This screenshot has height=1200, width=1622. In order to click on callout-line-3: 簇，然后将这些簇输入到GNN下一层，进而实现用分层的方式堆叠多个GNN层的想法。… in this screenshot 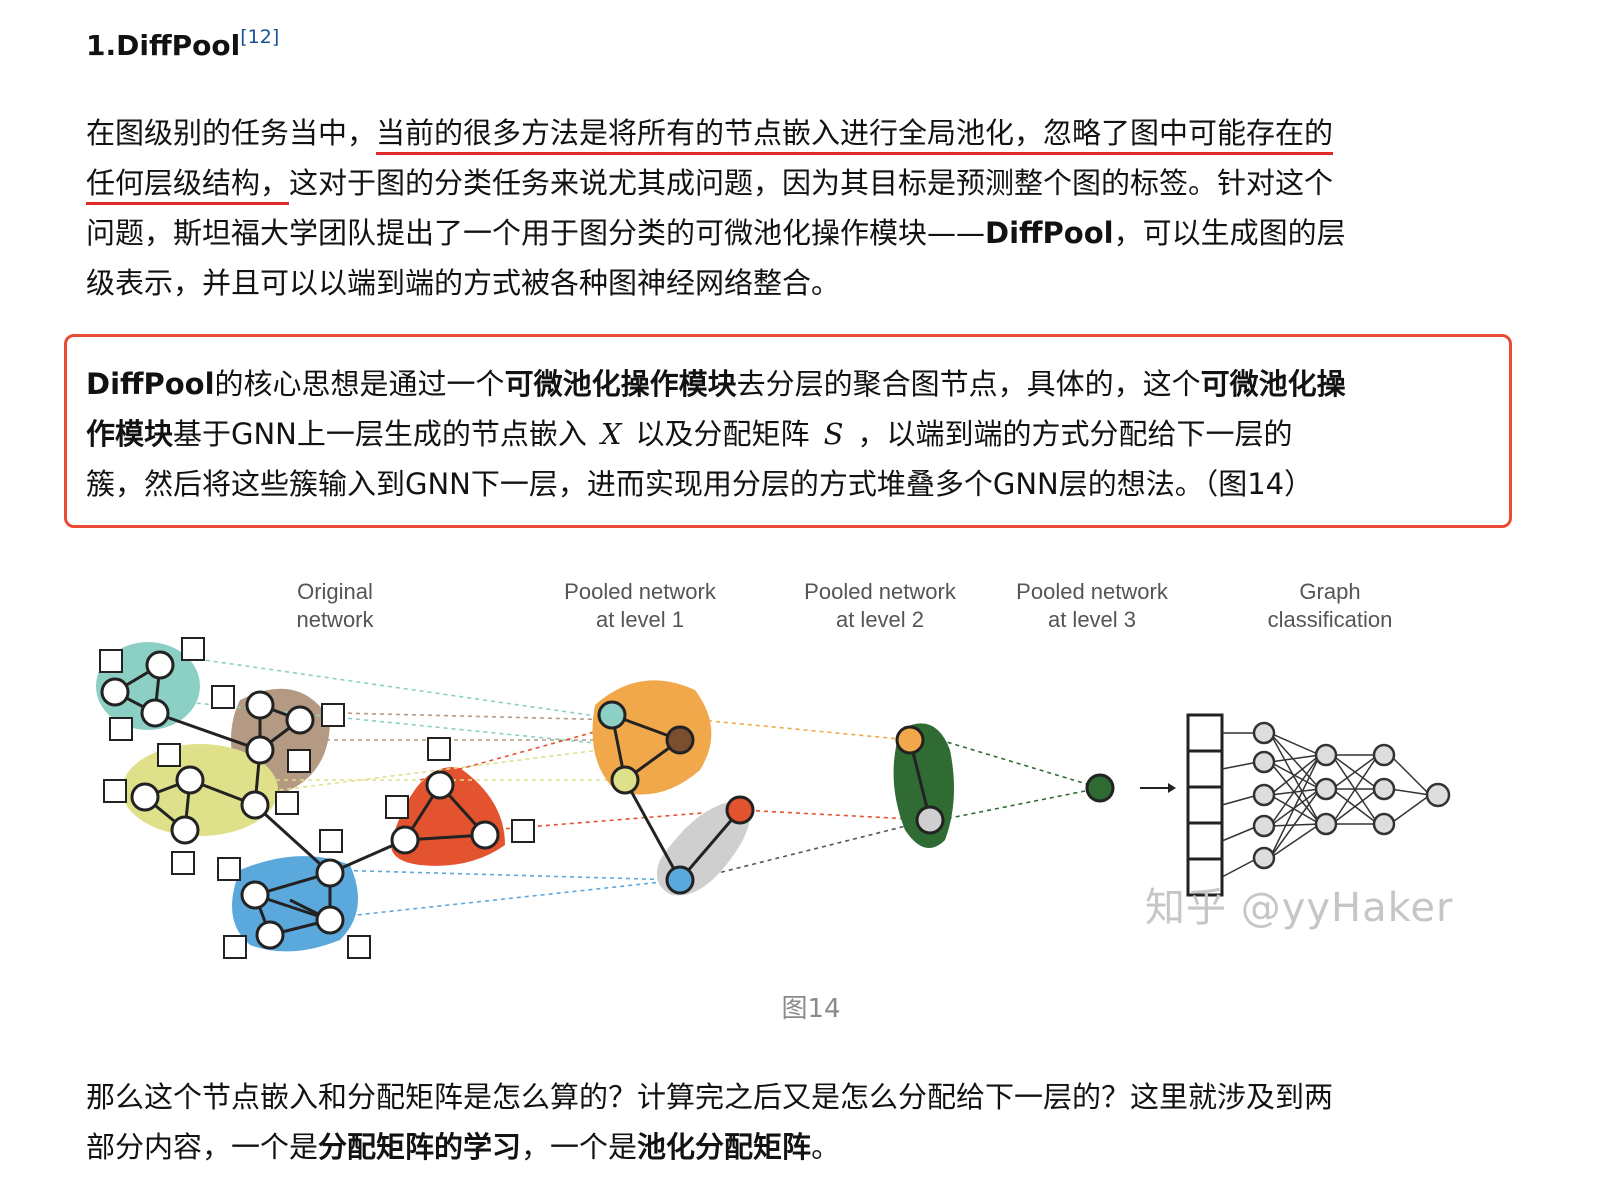, I will do `click(700, 484)`.